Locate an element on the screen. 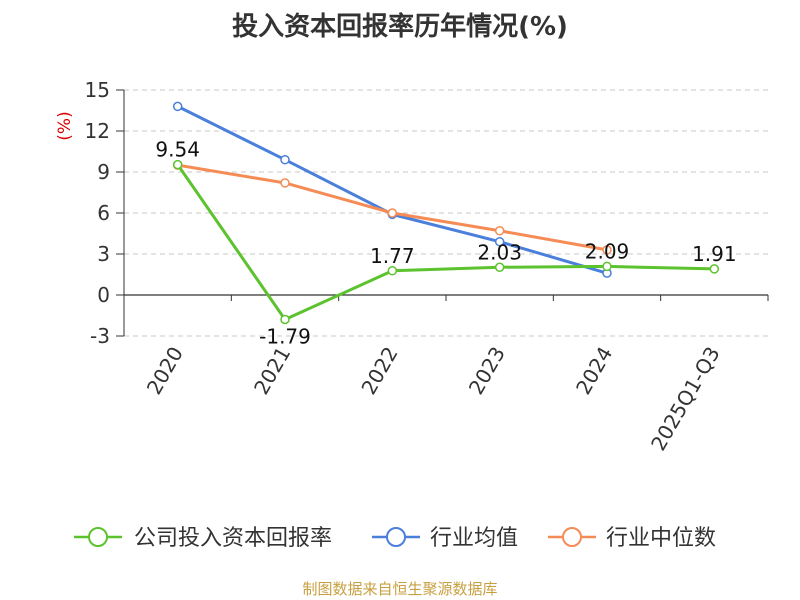 The height and width of the screenshot is (600, 800). chart-title: 投入资本回报率历年情况(%) is located at coordinates (400, 27).